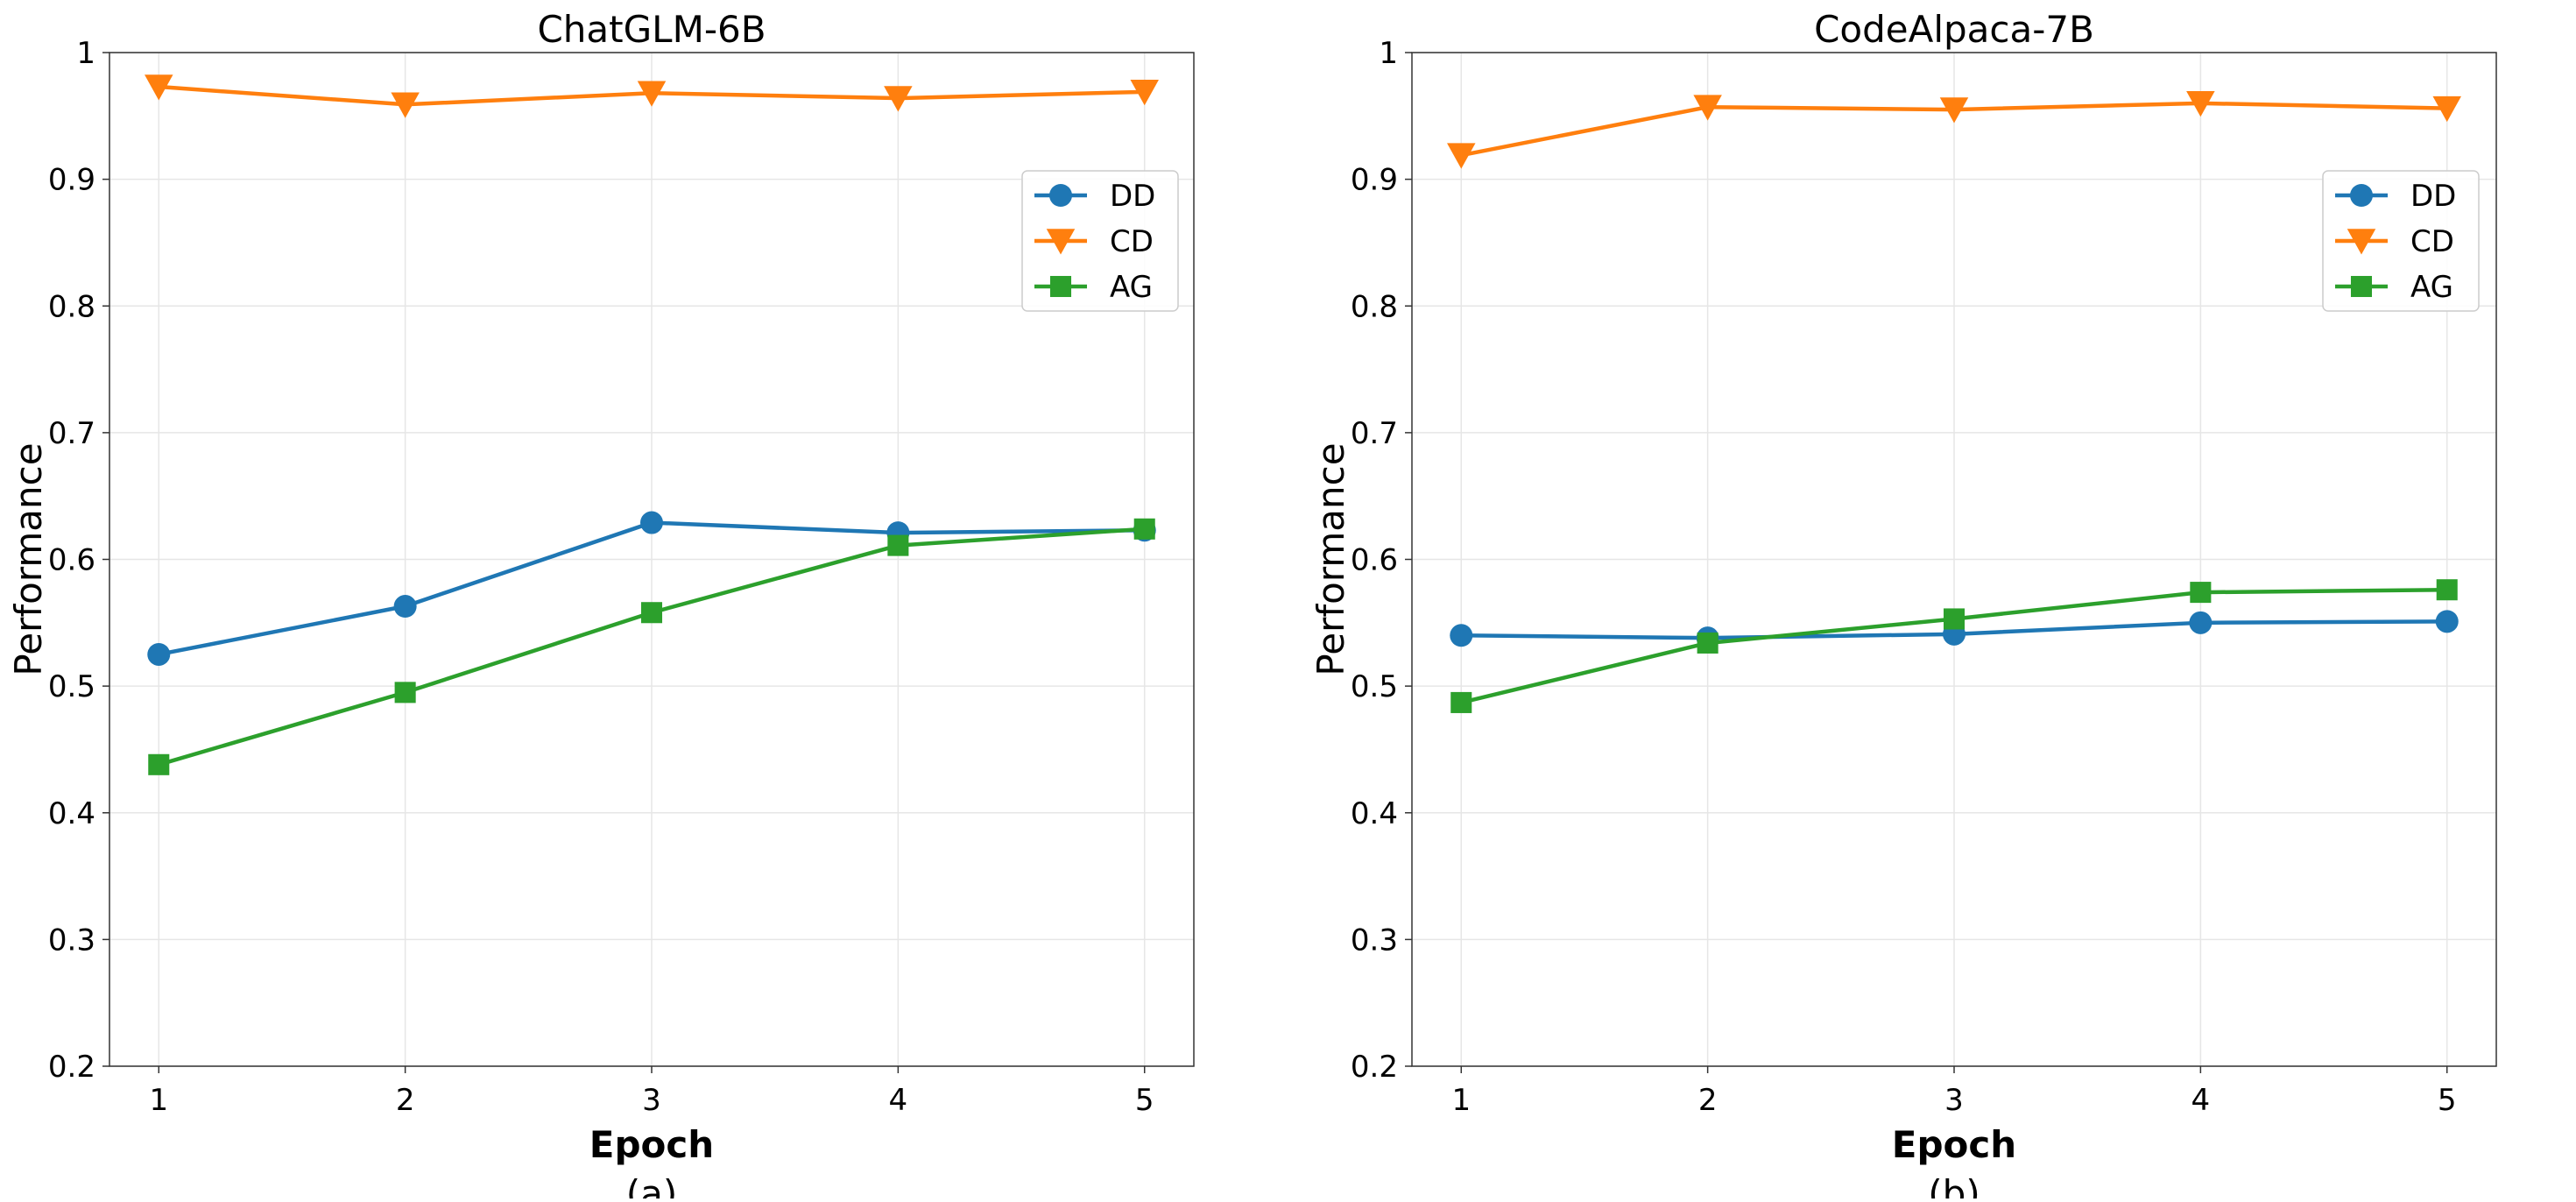 The height and width of the screenshot is (1202, 2576). Describe the element at coordinates (651, 30) in the screenshot. I see `chart-title: ChatGLM-6B` at that location.